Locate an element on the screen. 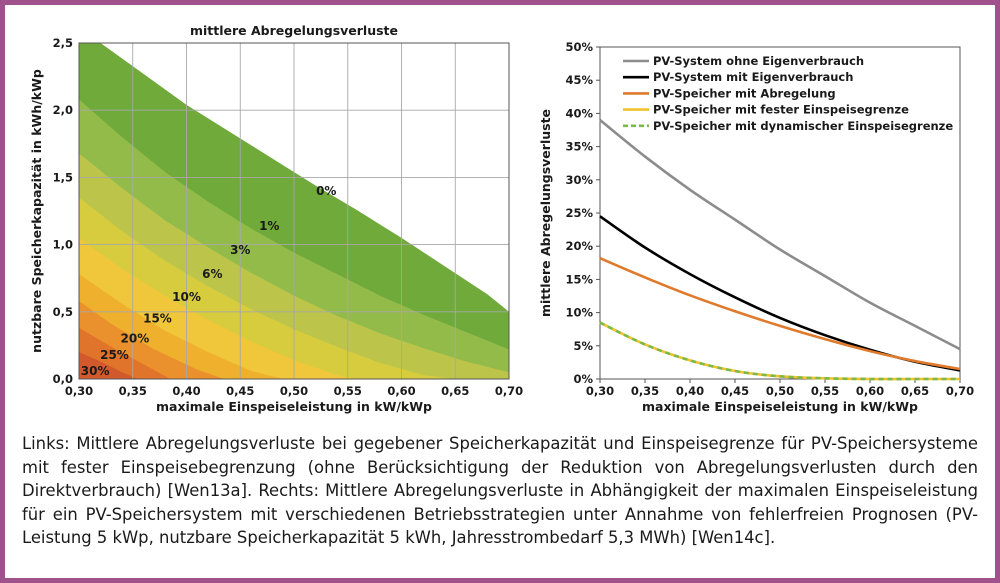  left-x-axis-label: maximale Einspeiseleistung in kW/kWp is located at coordinates (294, 406).